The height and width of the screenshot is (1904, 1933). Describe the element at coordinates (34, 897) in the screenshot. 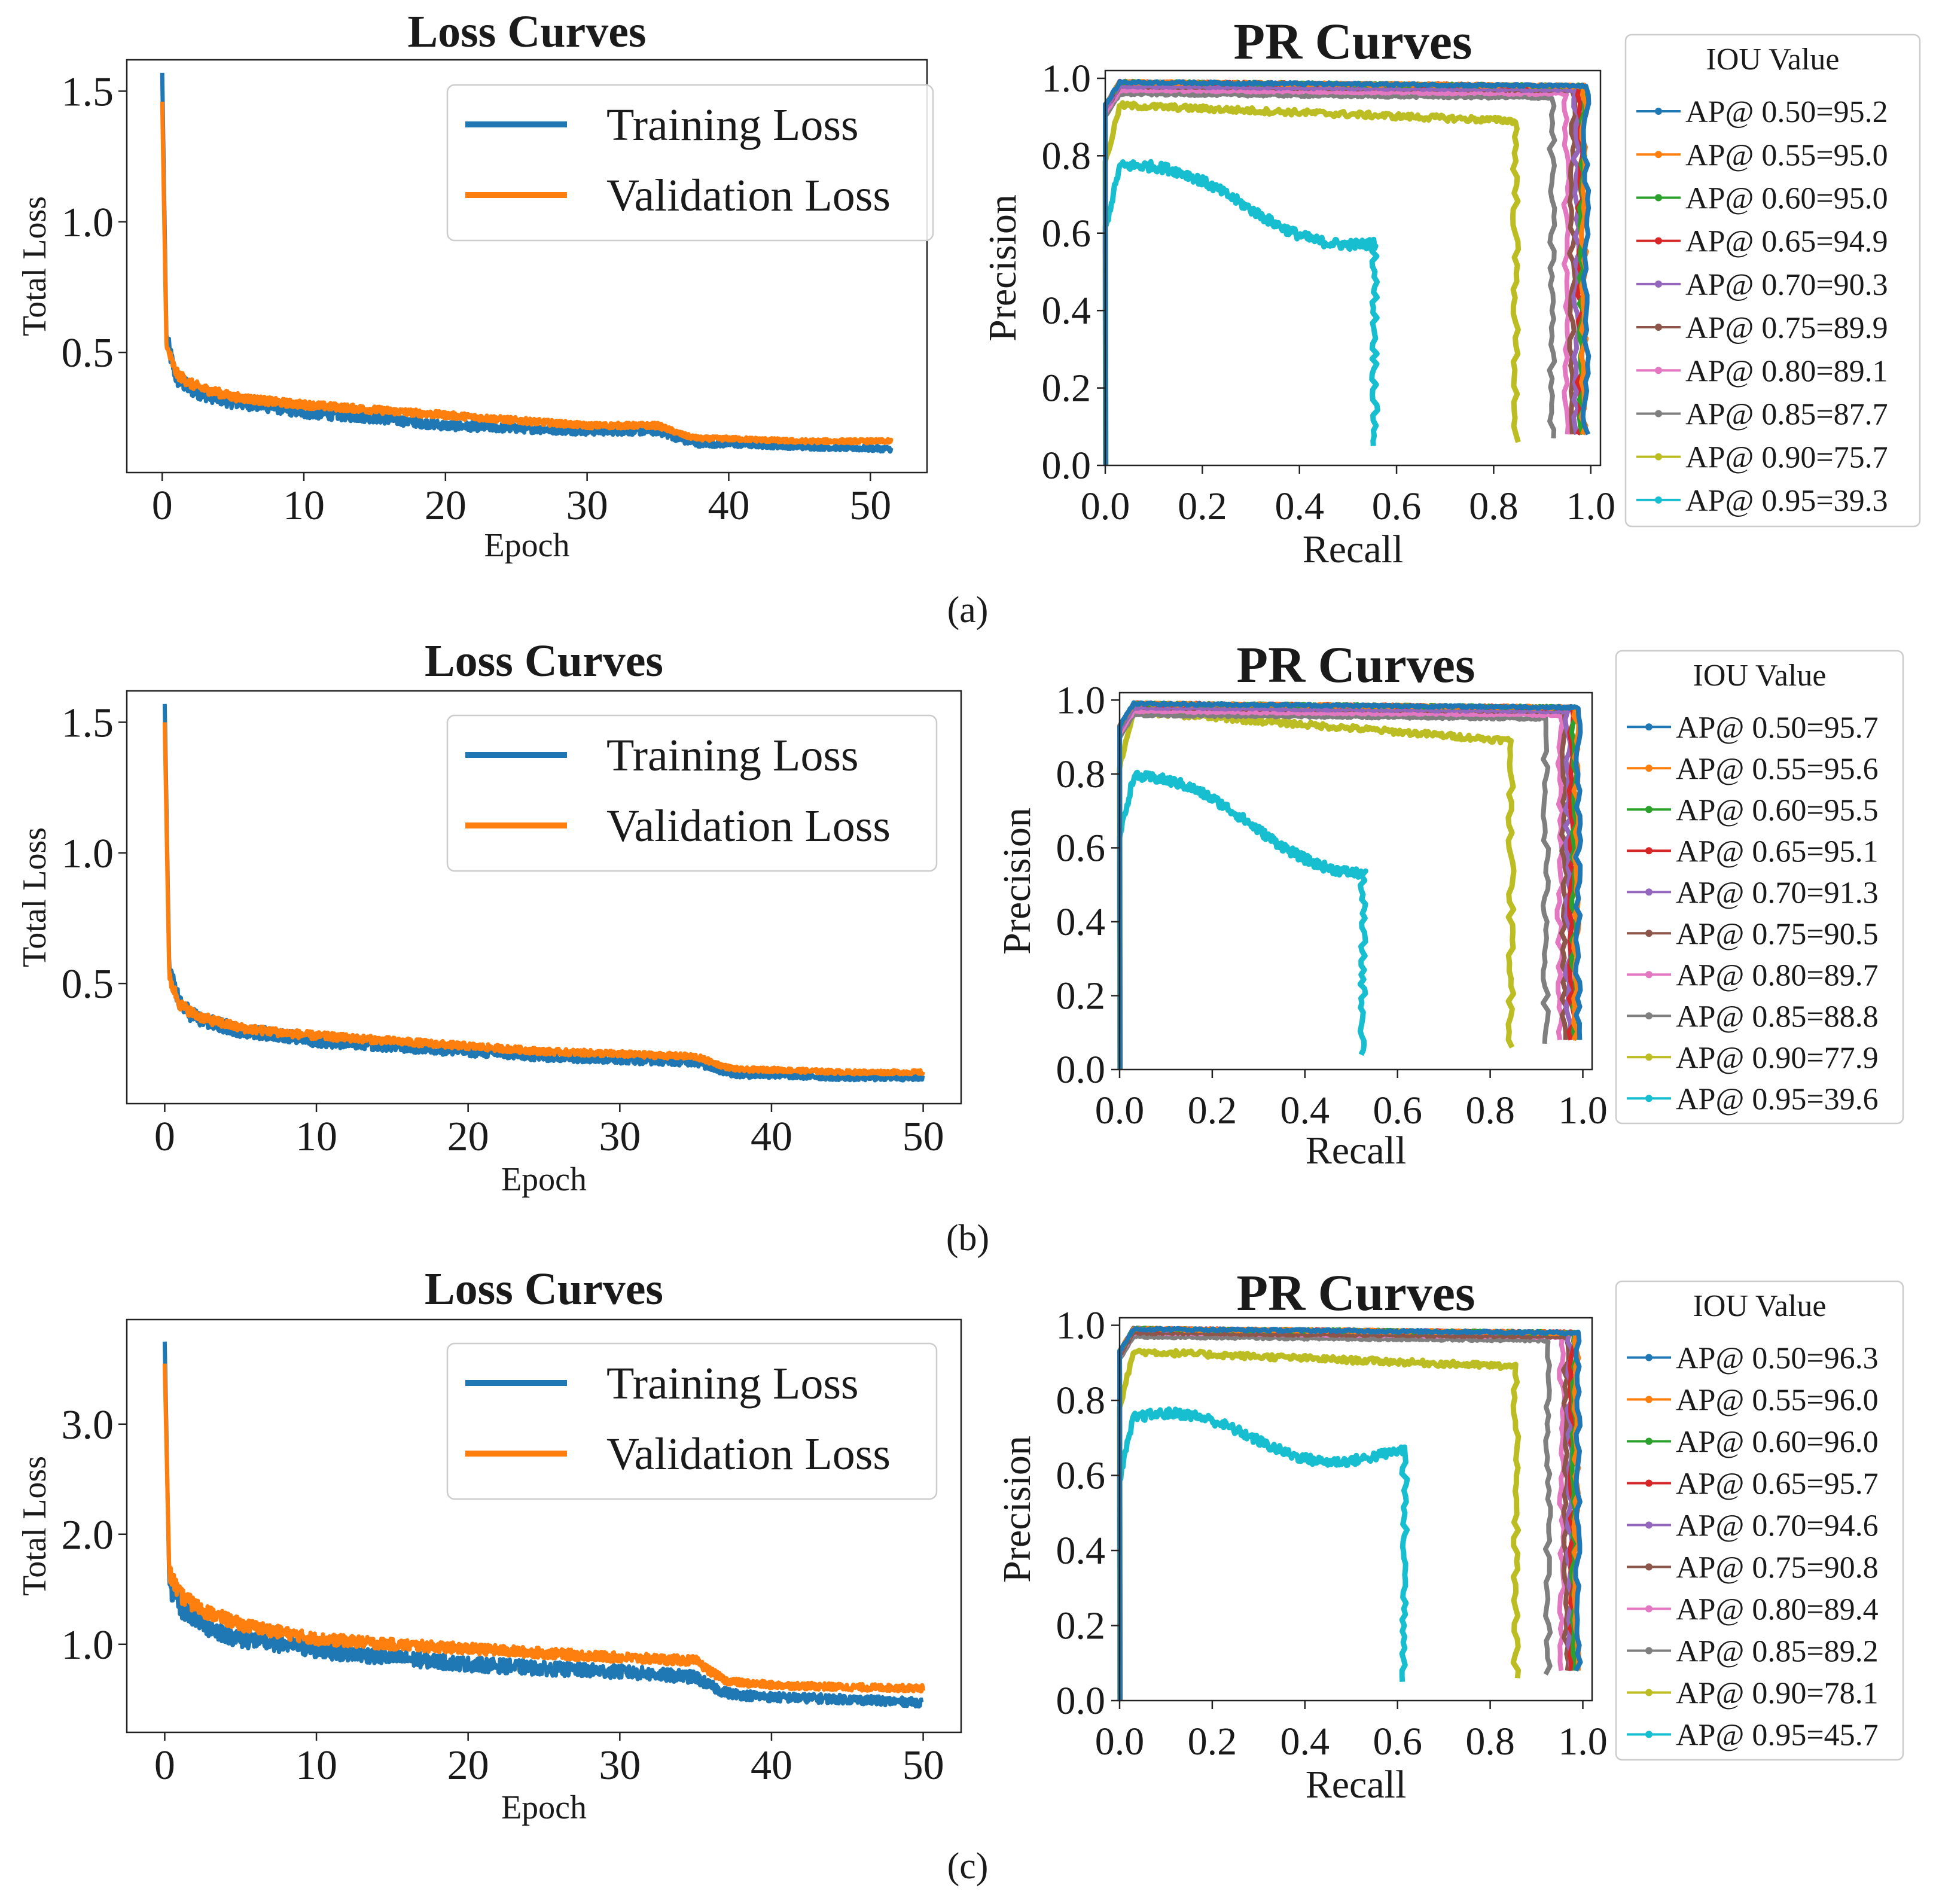

I see `loss-ylabel: Total Loss` at that location.